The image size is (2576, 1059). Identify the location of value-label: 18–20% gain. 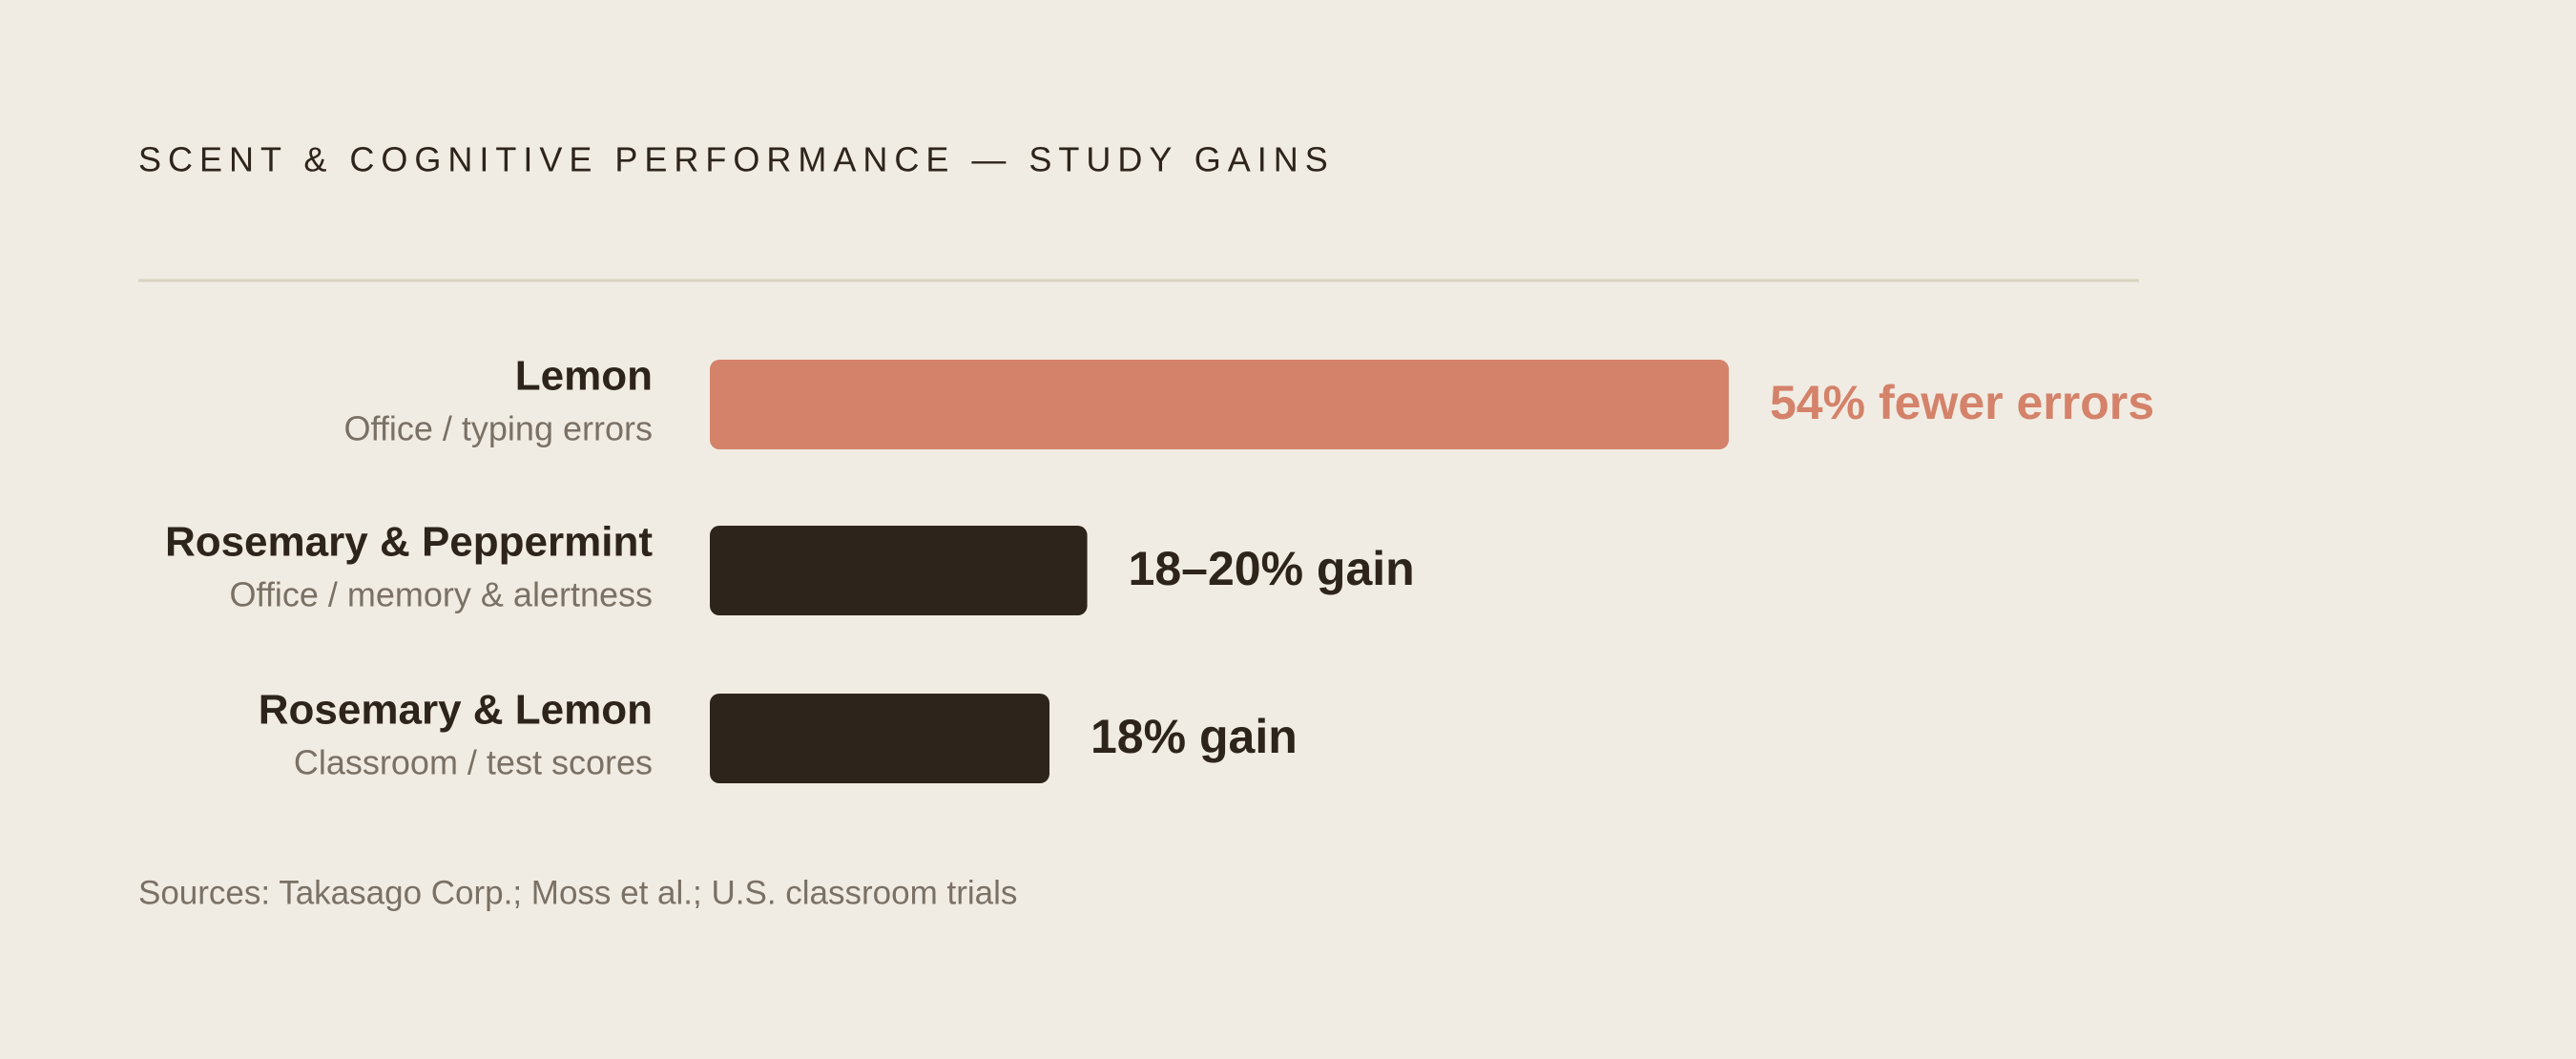
(1272, 569).